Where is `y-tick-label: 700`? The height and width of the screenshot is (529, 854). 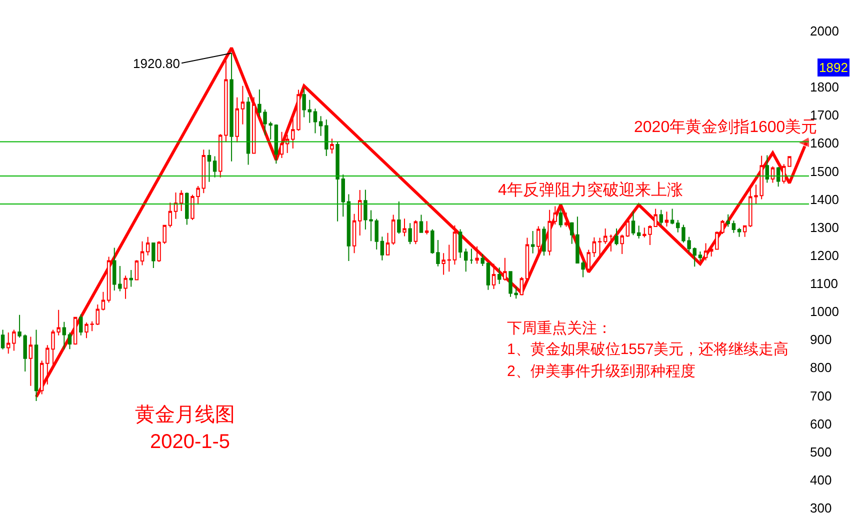 y-tick-label: 700 is located at coordinates (821, 396).